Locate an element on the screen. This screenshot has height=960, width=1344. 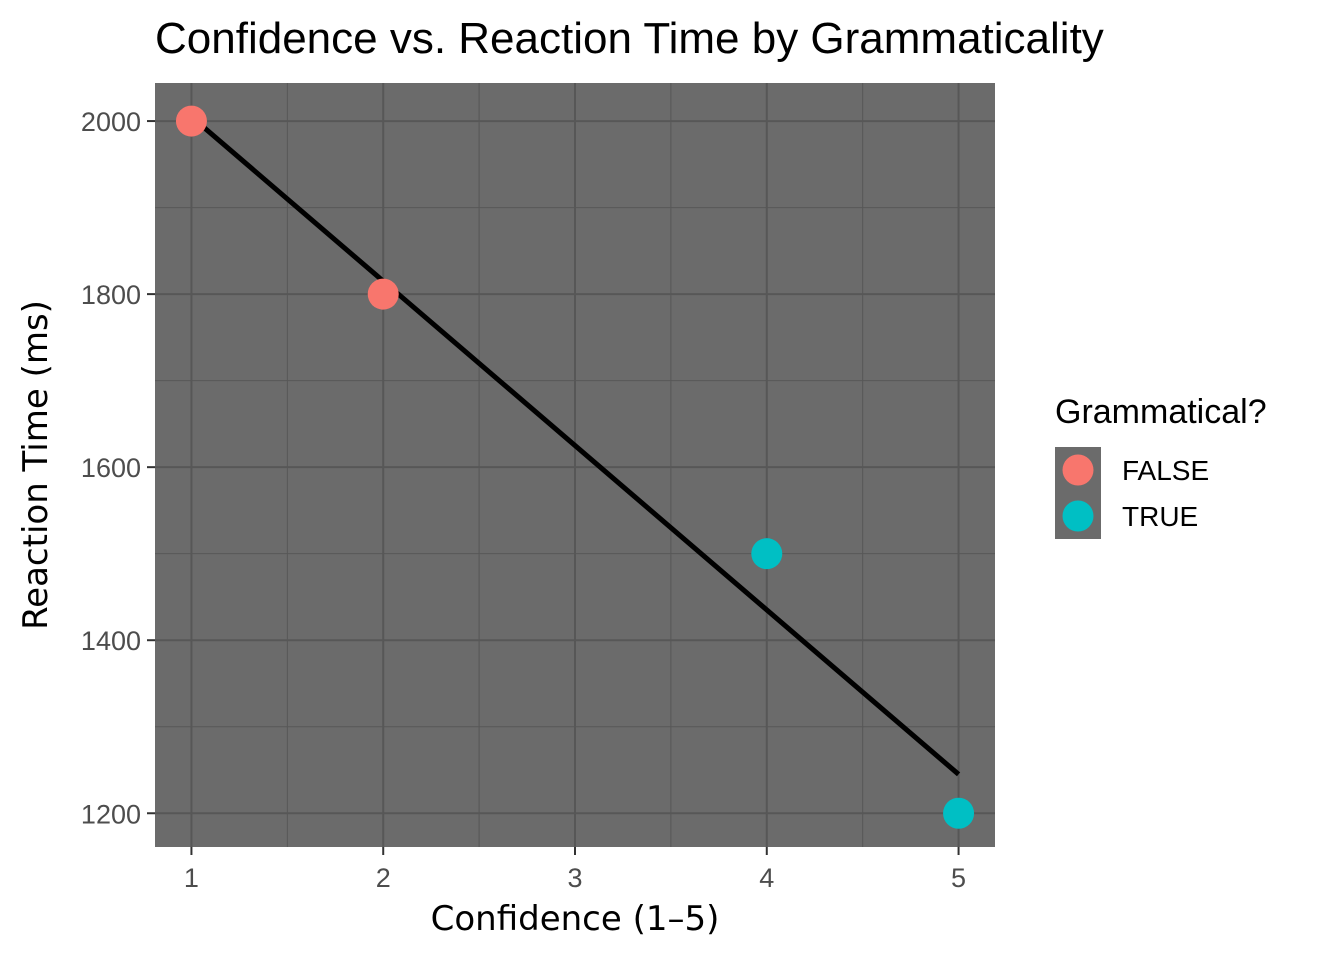
y-tick-label: 1600 is located at coordinates (111, 468).